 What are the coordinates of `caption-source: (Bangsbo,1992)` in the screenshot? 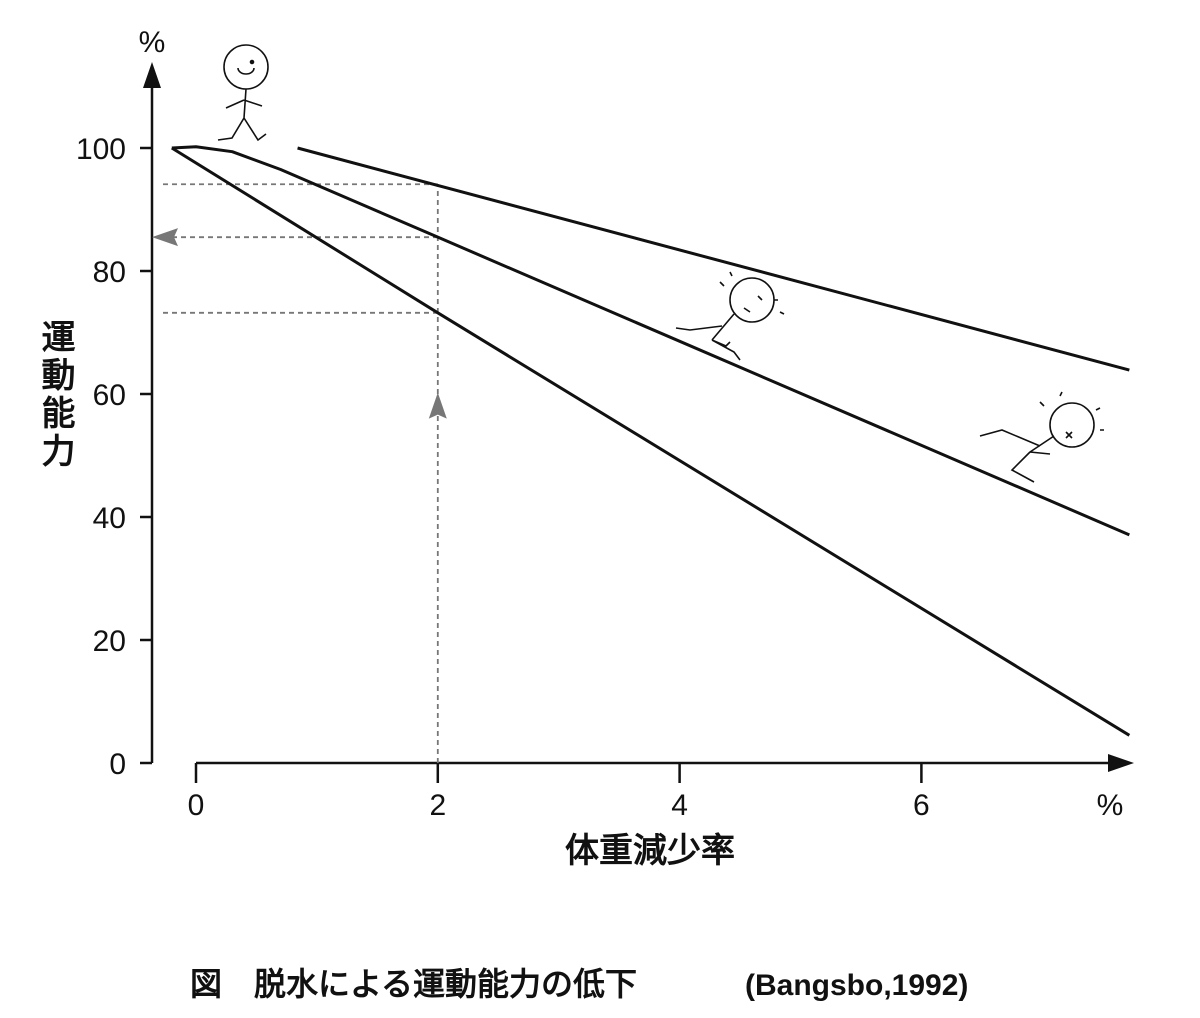 It's located at (856, 985).